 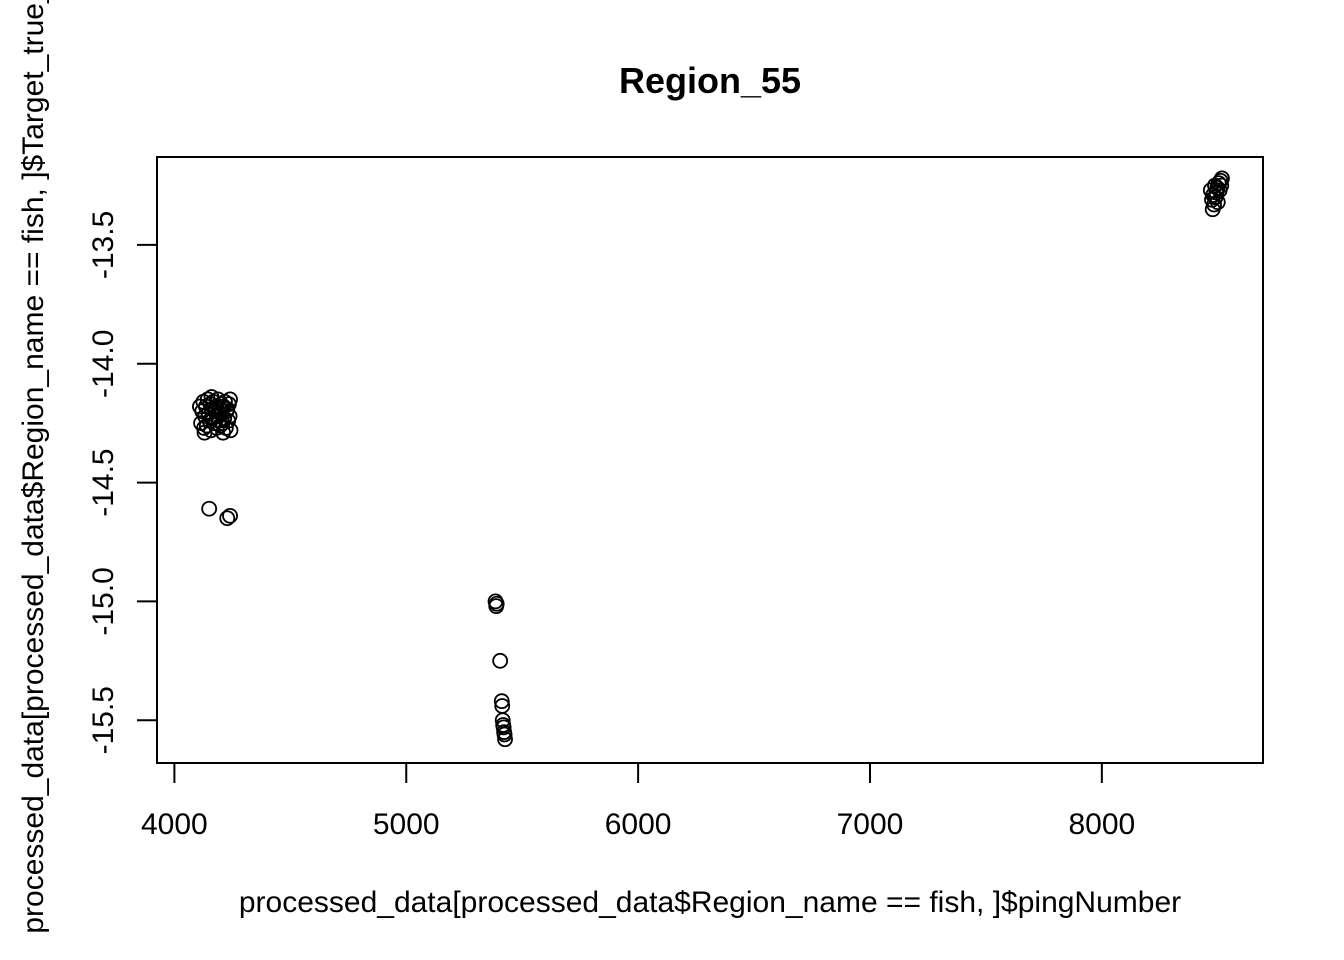 What do you see at coordinates (103, 245) in the screenshot?
I see `y-tick-label: -13.5` at bounding box center [103, 245].